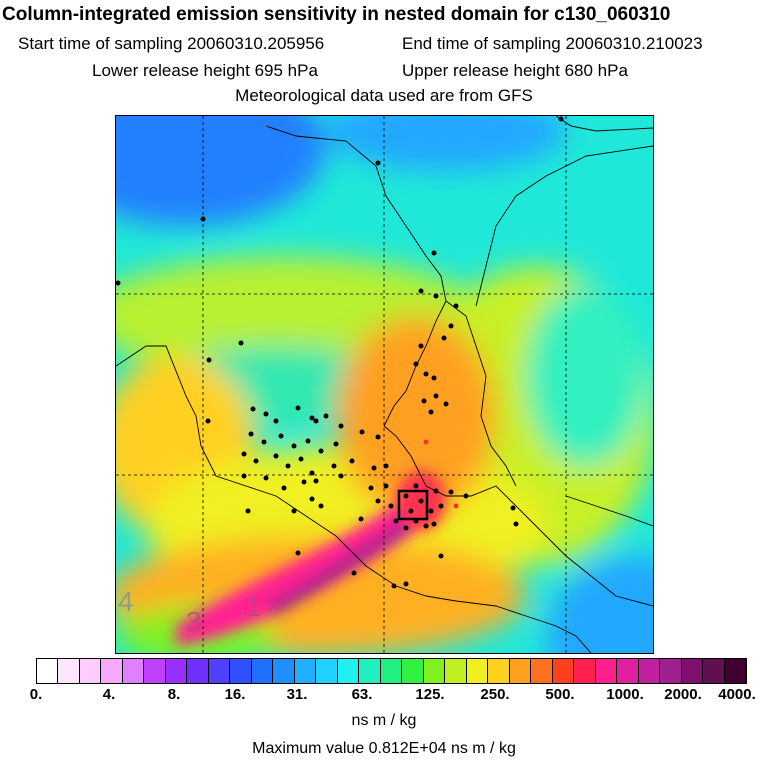  What do you see at coordinates (235, 694) in the screenshot?
I see `colorbar-tick: 16.` at bounding box center [235, 694].